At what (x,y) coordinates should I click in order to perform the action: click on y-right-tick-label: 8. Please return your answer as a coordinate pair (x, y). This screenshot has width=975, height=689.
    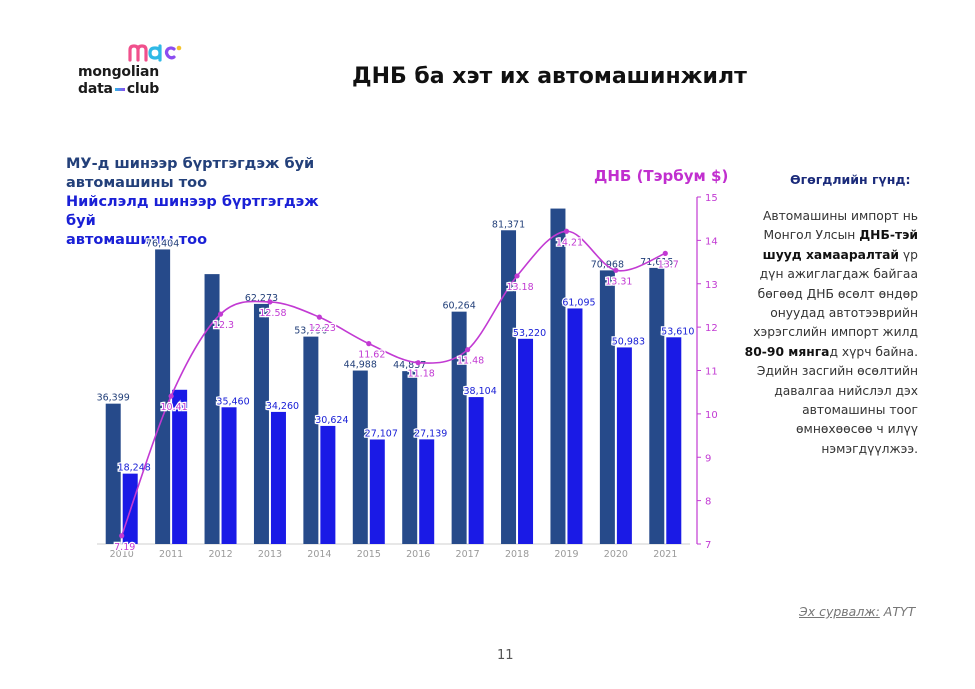
    Looking at the image, I should click on (708, 502).